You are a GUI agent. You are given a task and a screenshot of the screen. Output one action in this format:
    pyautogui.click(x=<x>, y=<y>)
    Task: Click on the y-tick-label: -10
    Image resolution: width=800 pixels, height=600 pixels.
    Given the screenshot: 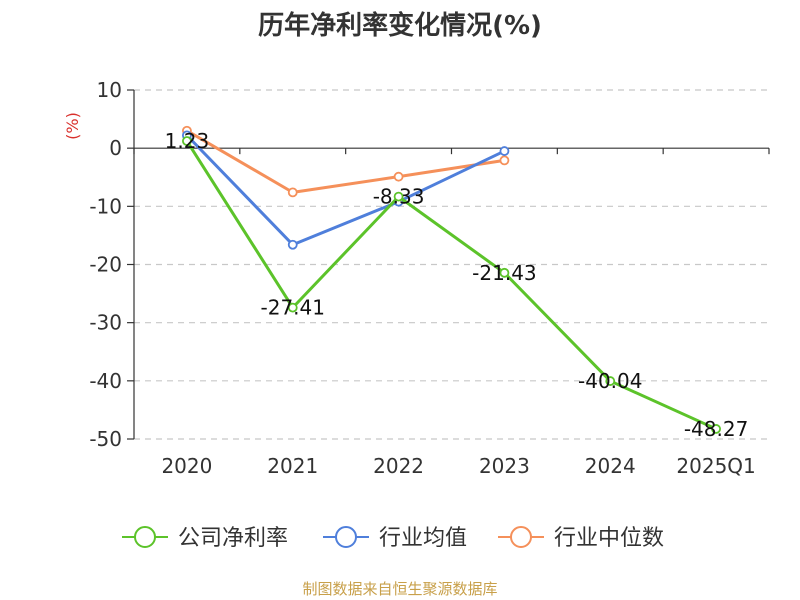 What is the action you would take?
    pyautogui.click(x=105, y=206)
    